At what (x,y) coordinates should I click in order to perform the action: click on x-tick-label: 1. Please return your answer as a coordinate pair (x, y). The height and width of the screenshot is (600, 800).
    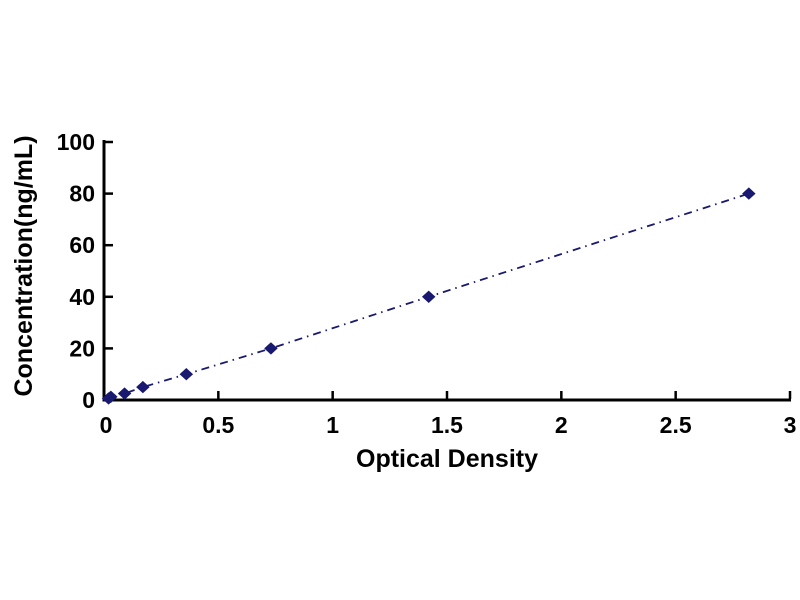
    Looking at the image, I should click on (332, 425).